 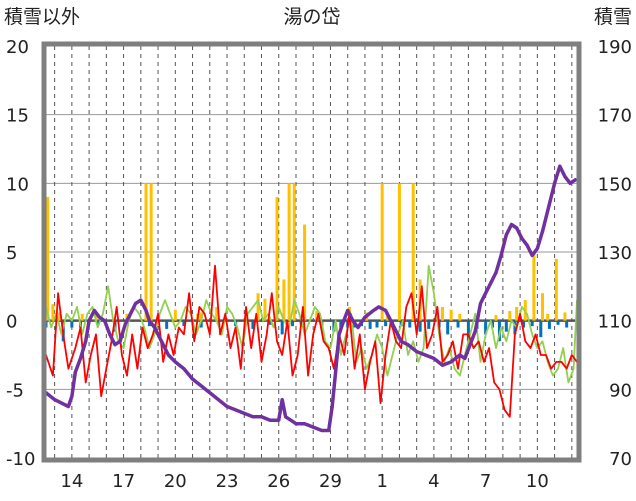 I want to click on x-tick-label: 14, so click(x=71, y=481).